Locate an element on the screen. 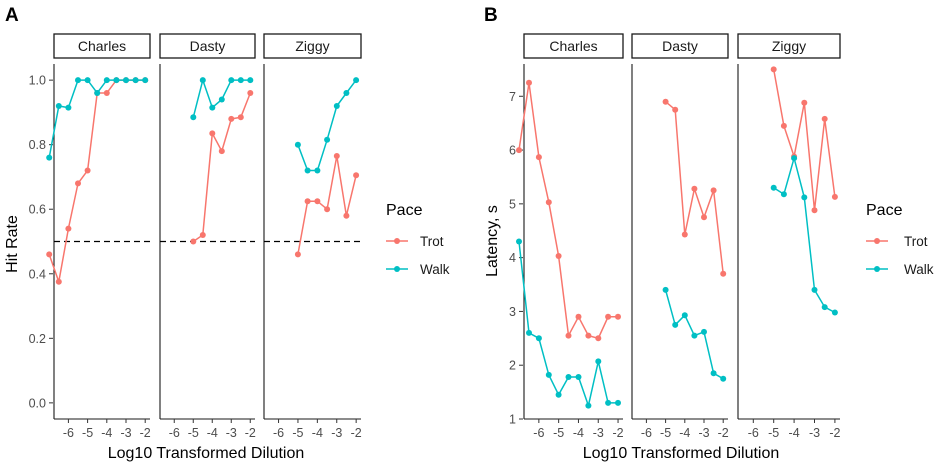 Image resolution: width=945 pixels, height=469 pixels. panel-letter: B is located at coordinates (491, 15).